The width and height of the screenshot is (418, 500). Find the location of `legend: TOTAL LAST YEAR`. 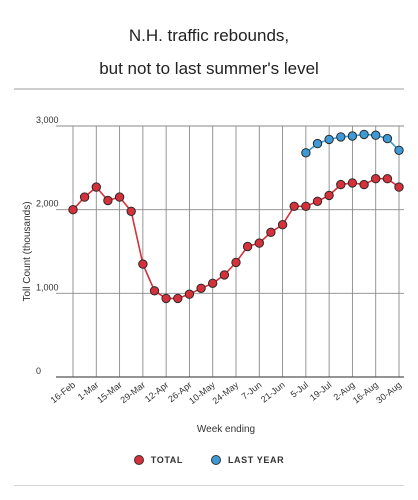

legend: TOTAL LAST YEAR is located at coordinates (209, 460).